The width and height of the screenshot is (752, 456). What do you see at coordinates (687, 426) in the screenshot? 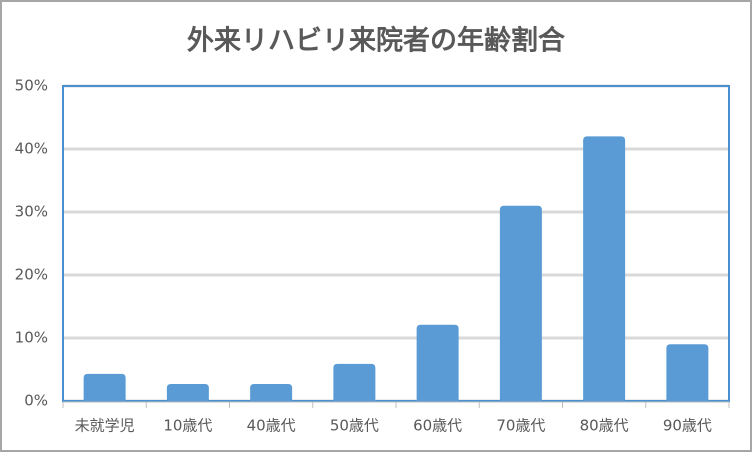
I see `x-tick-label: 90歳代` at bounding box center [687, 426].